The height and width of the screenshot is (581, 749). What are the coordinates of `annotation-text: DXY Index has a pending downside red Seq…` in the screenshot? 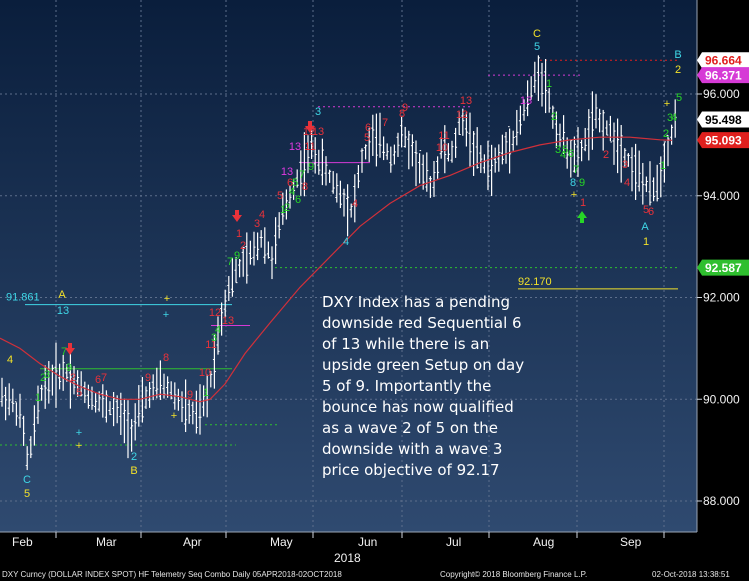 It's located at (425, 386).